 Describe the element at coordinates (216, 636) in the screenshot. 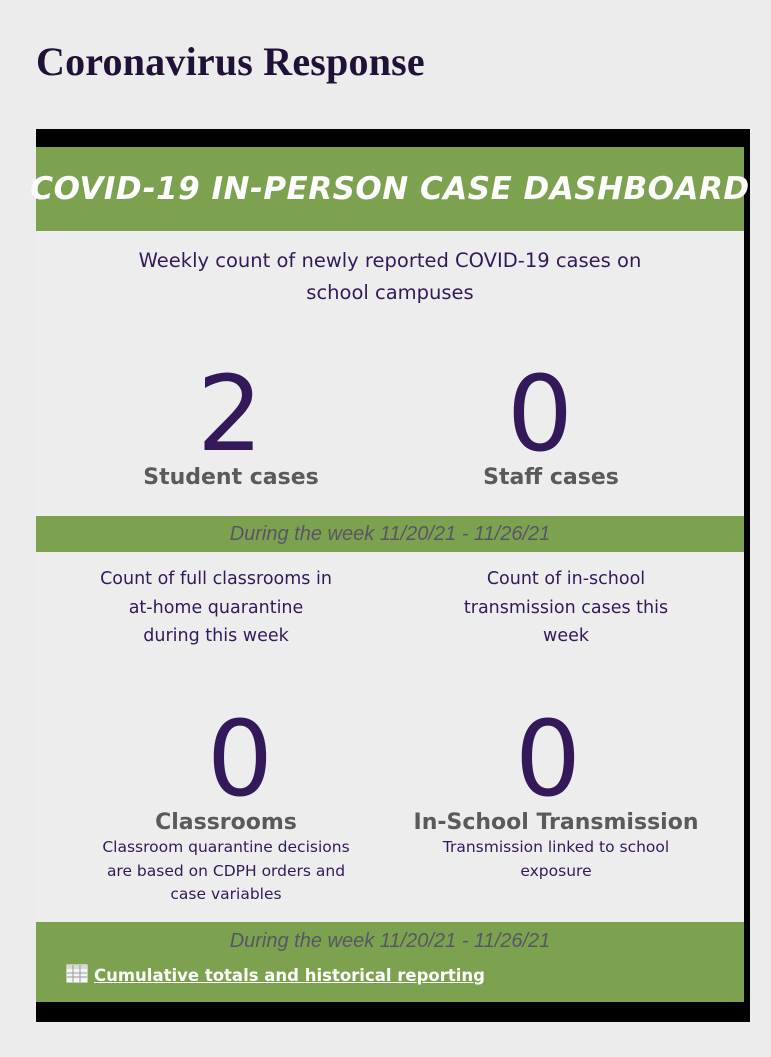

I see `description-line: during this week` at that location.